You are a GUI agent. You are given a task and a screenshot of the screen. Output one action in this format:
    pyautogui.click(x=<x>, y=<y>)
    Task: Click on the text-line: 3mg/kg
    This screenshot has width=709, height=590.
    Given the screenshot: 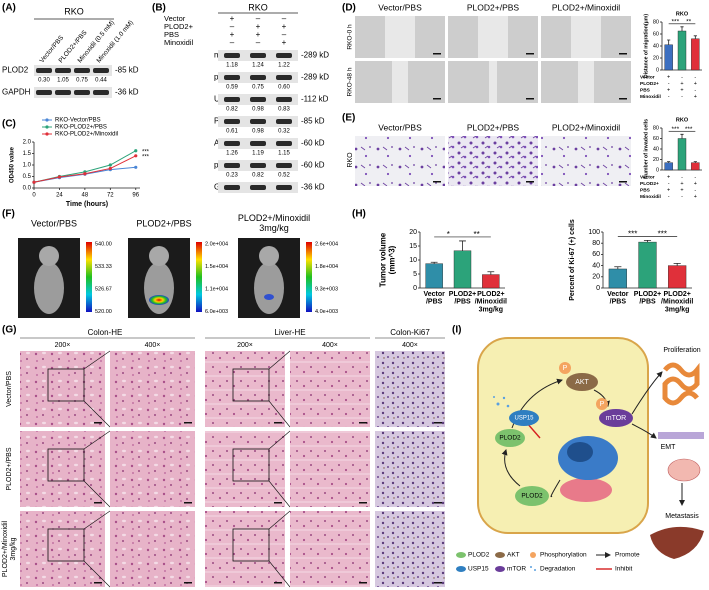 What is the action you would take?
    pyautogui.click(x=13, y=548)
    